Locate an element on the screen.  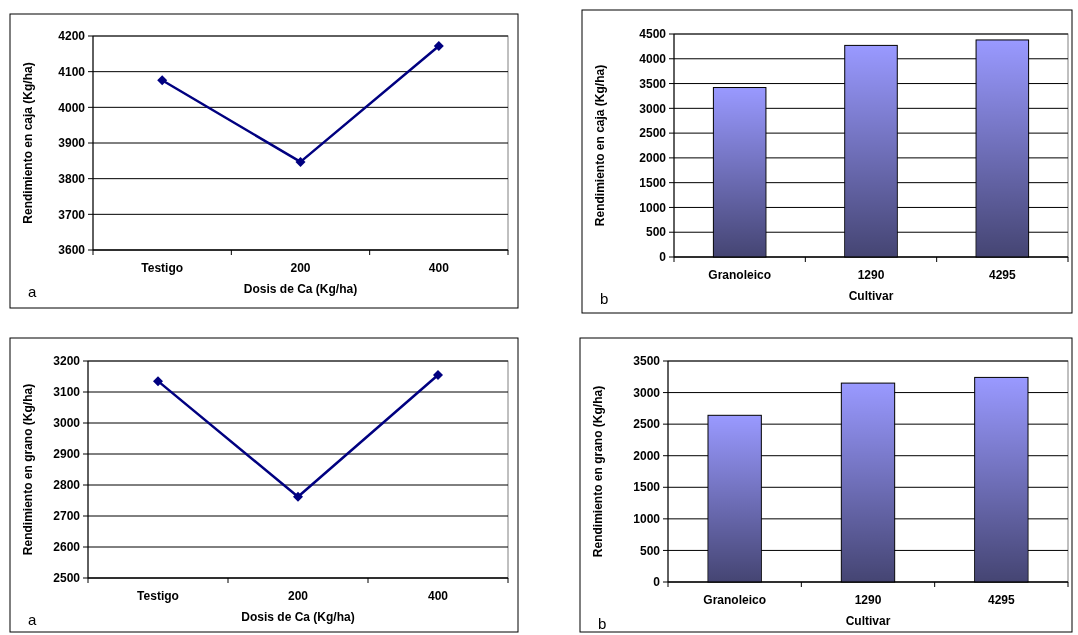
y-tick-label: 4500 is located at coordinates (653, 34).